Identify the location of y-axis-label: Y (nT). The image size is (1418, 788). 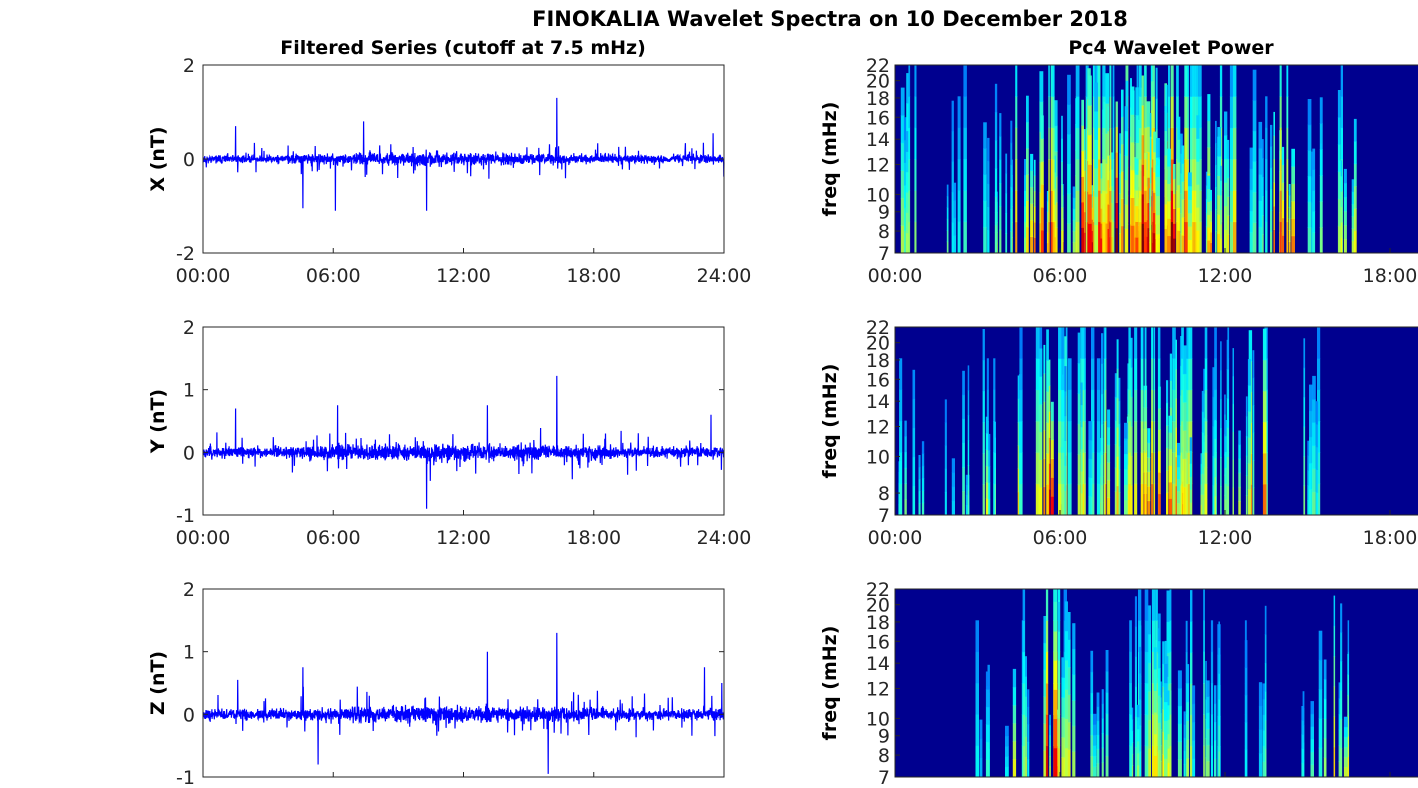
(158, 421).